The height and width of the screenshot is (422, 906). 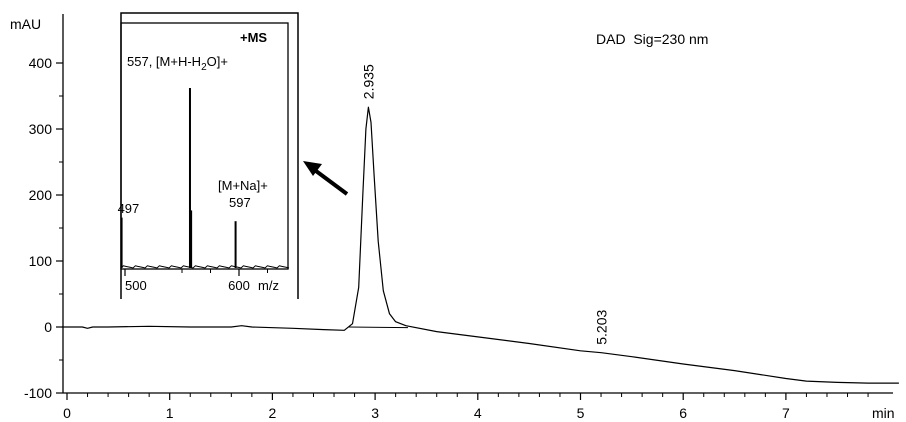 What do you see at coordinates (41, 195) in the screenshot?
I see `y-tick-label: 200` at bounding box center [41, 195].